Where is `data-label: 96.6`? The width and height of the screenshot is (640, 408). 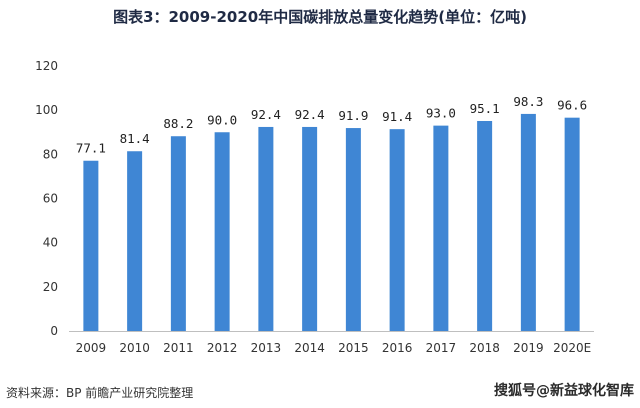 data-label: 96.6 is located at coordinates (572, 105).